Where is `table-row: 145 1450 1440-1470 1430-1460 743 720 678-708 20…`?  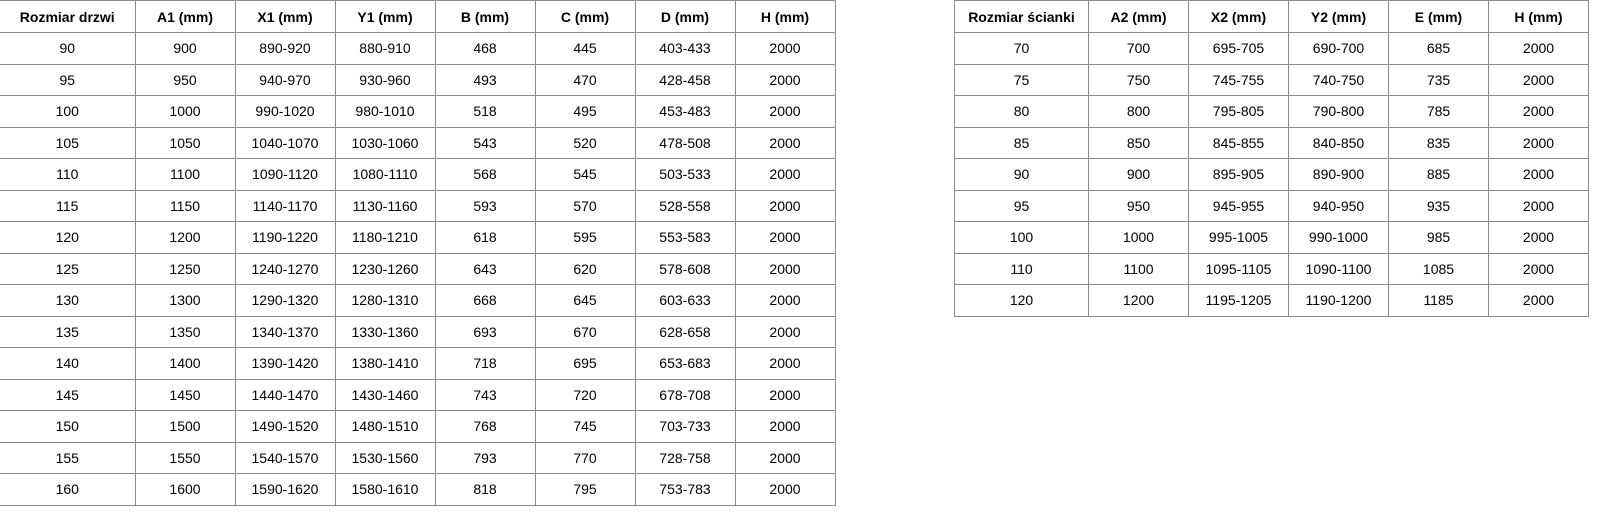
table-row: 145 1450 1440-1470 1430-1460 743 720 678-708 20… is located at coordinates (418, 394).